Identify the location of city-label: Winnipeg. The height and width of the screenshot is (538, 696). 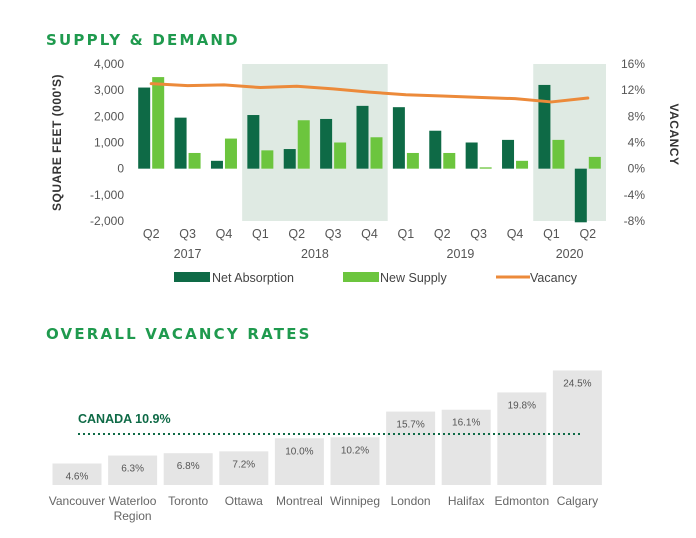
(355, 501).